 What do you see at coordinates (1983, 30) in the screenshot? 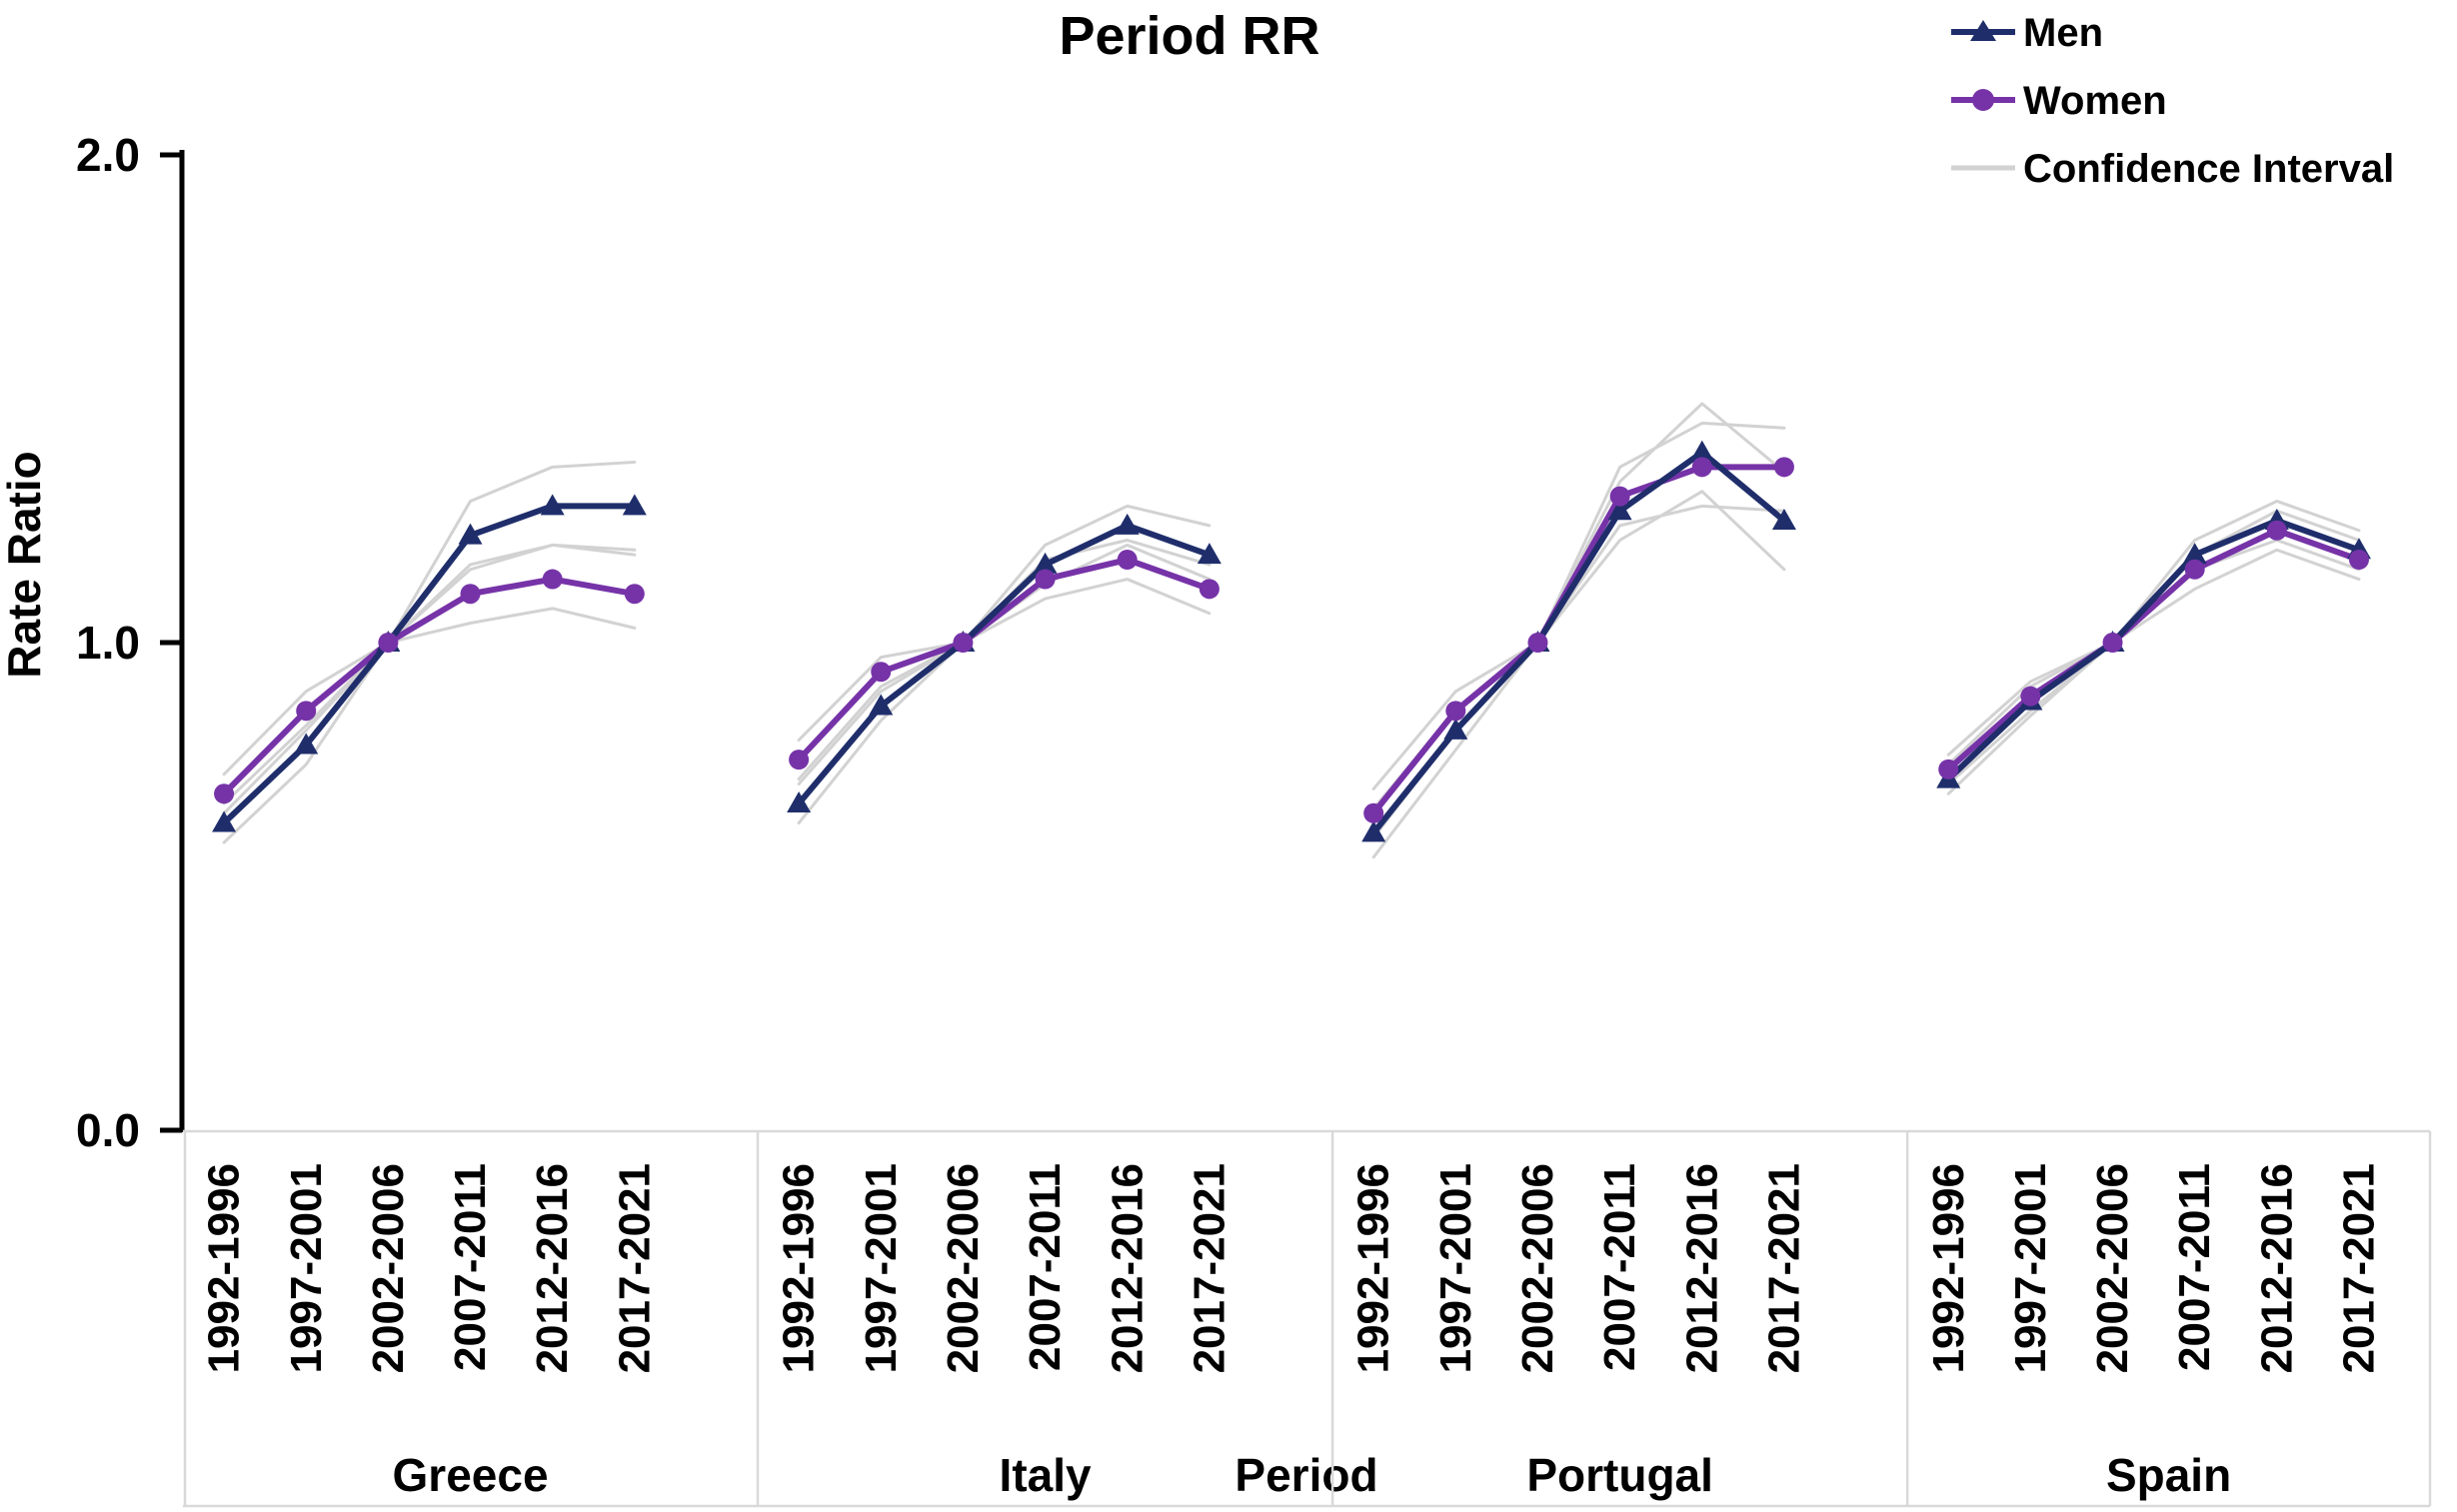
I see `men-triangle-icon` at bounding box center [1983, 30].